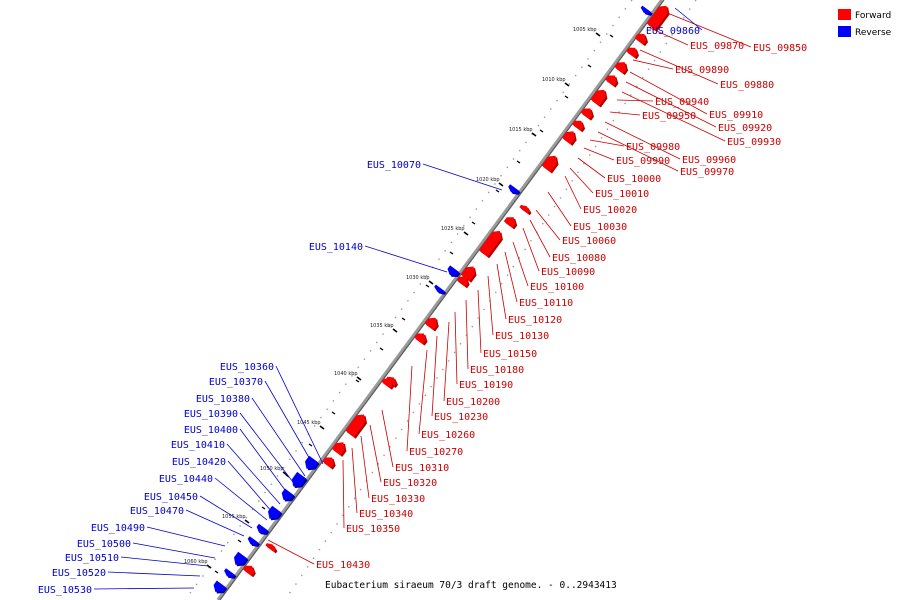 The width and height of the screenshot is (900, 600). I want to click on forward-gene-label: EUS_09880, so click(747, 85).